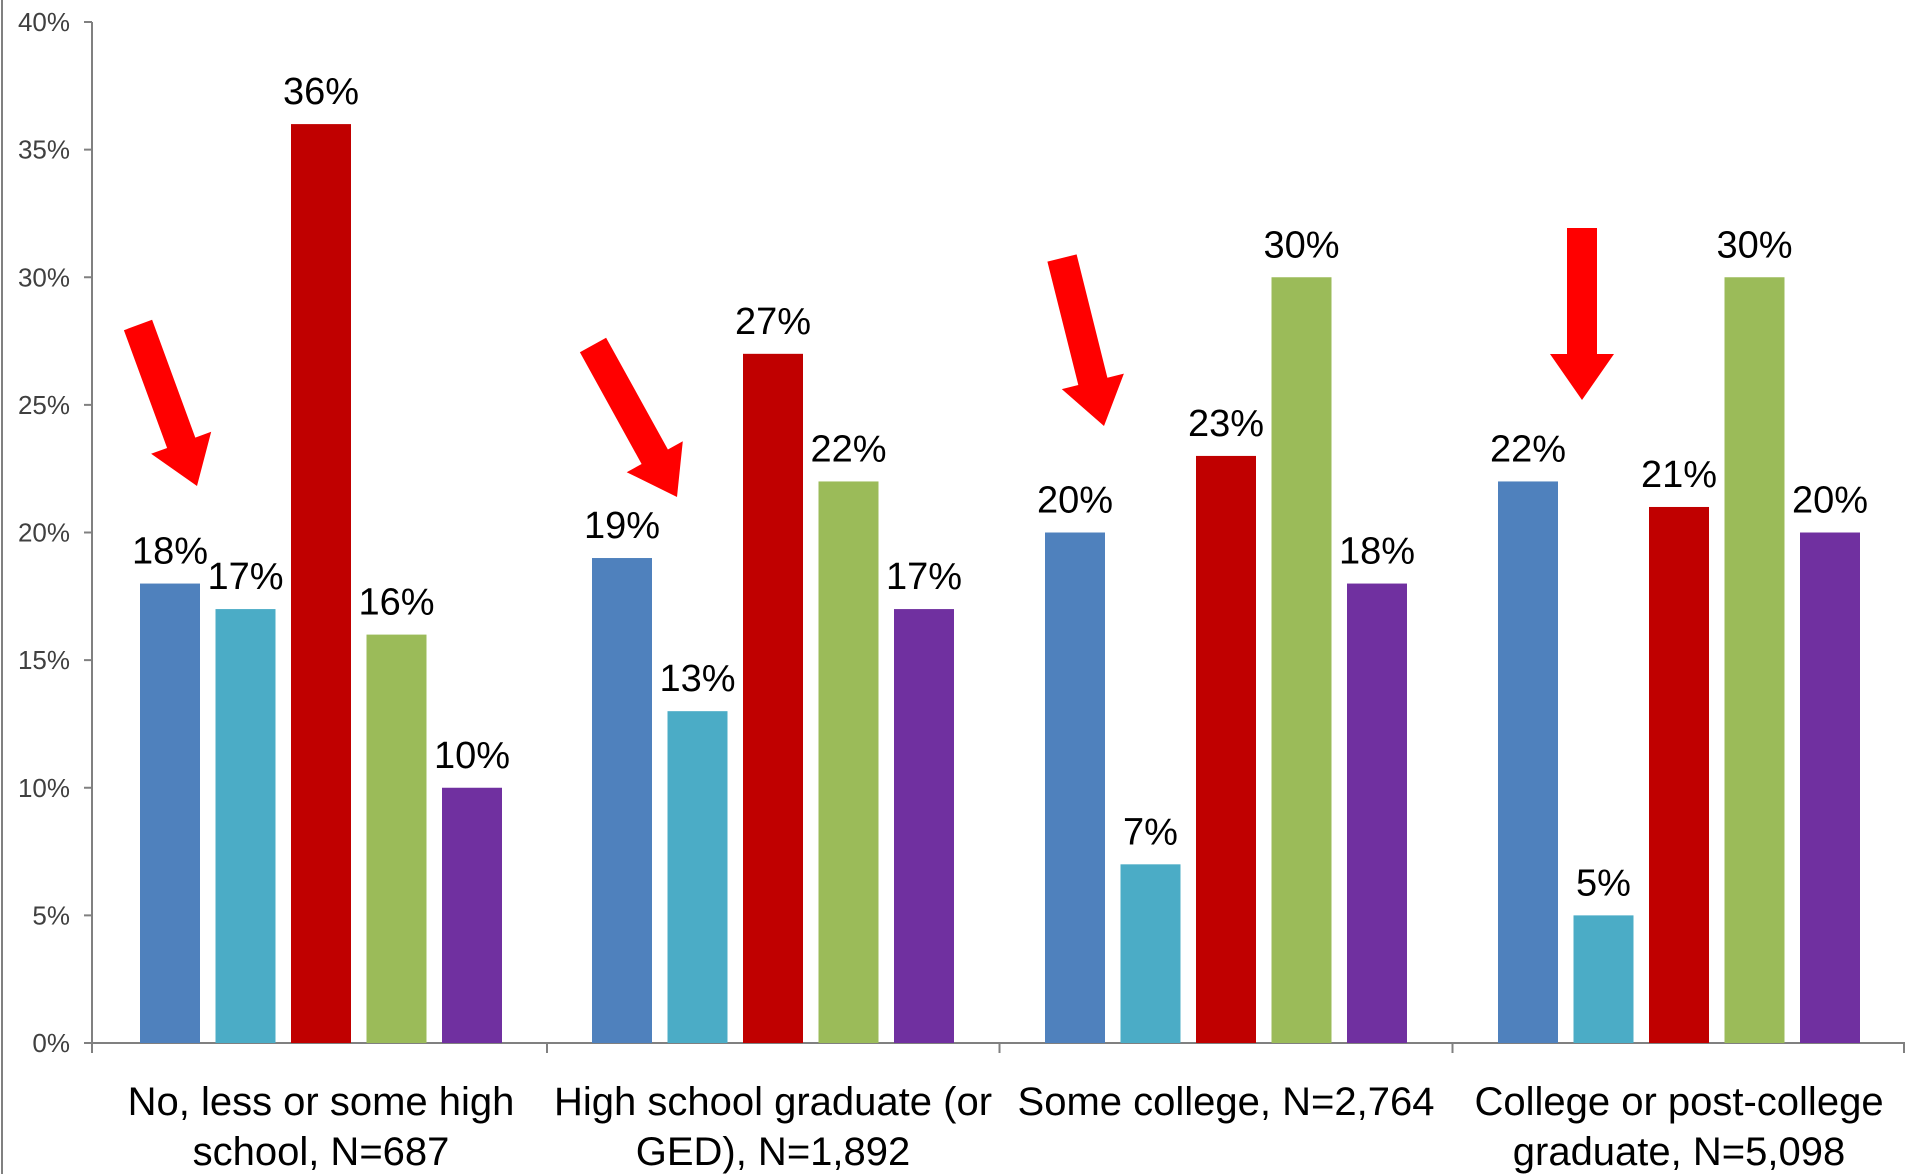  What do you see at coordinates (773, 1102) in the screenshot?
I see `category-label-line: High school graduate (or` at bounding box center [773, 1102].